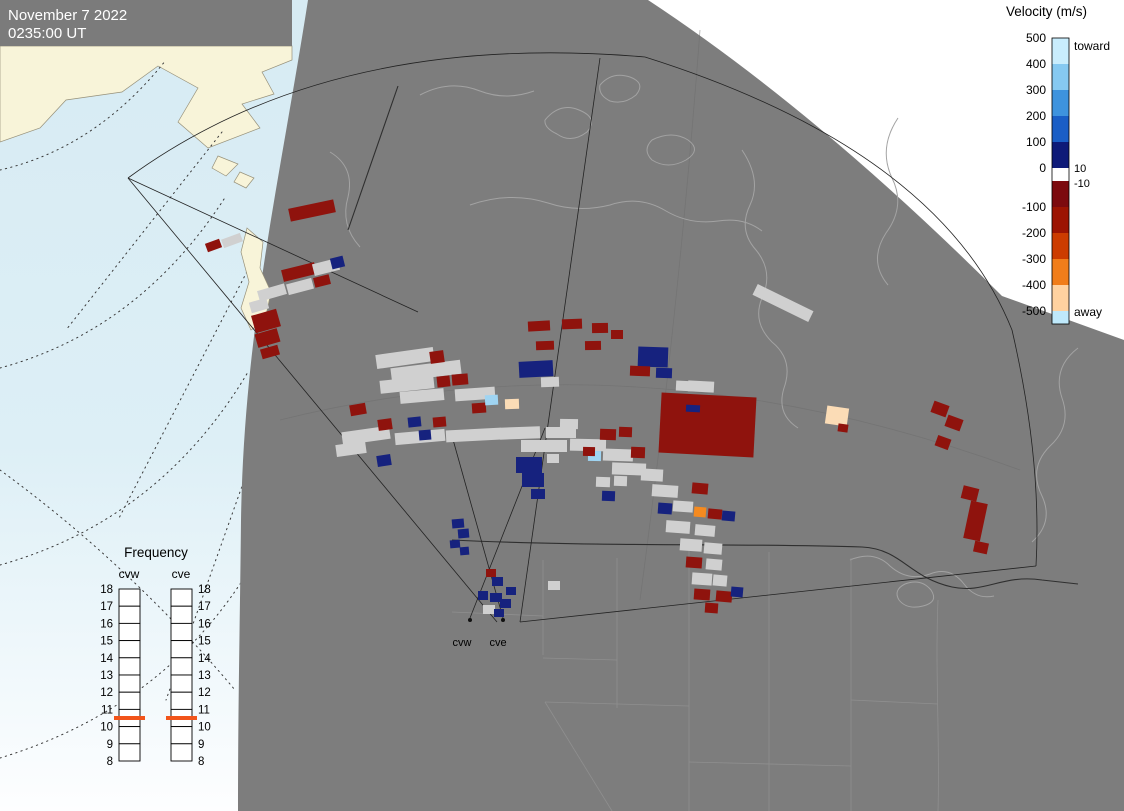  Describe the element at coordinates (146, 23) in the screenshot. I see `header-band` at that location.